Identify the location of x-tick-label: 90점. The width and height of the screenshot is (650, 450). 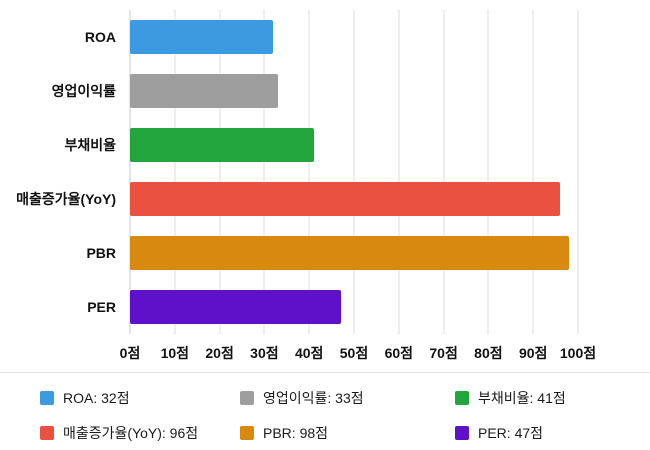
(533, 353).